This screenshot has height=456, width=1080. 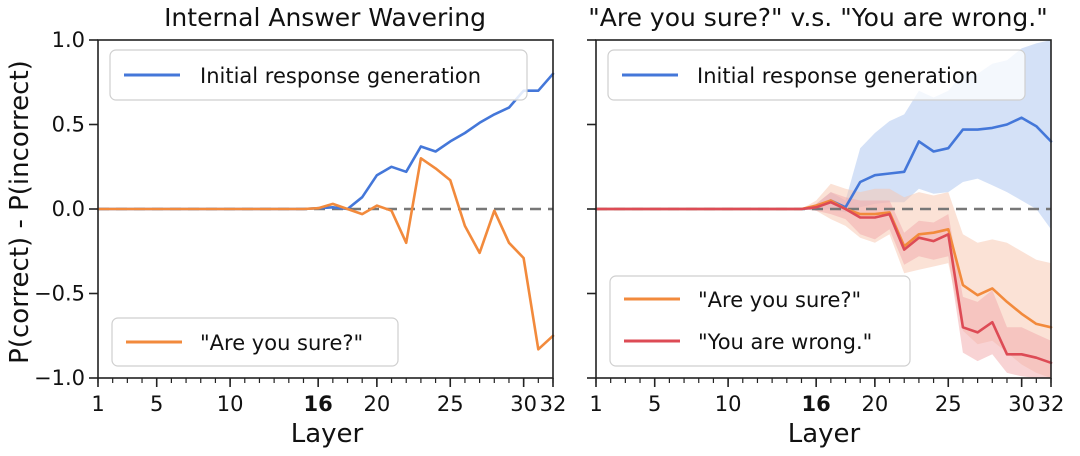 I want to click on left-x-ticks: 1 5 10 16 20 25 30 32, so click(x=328, y=397).